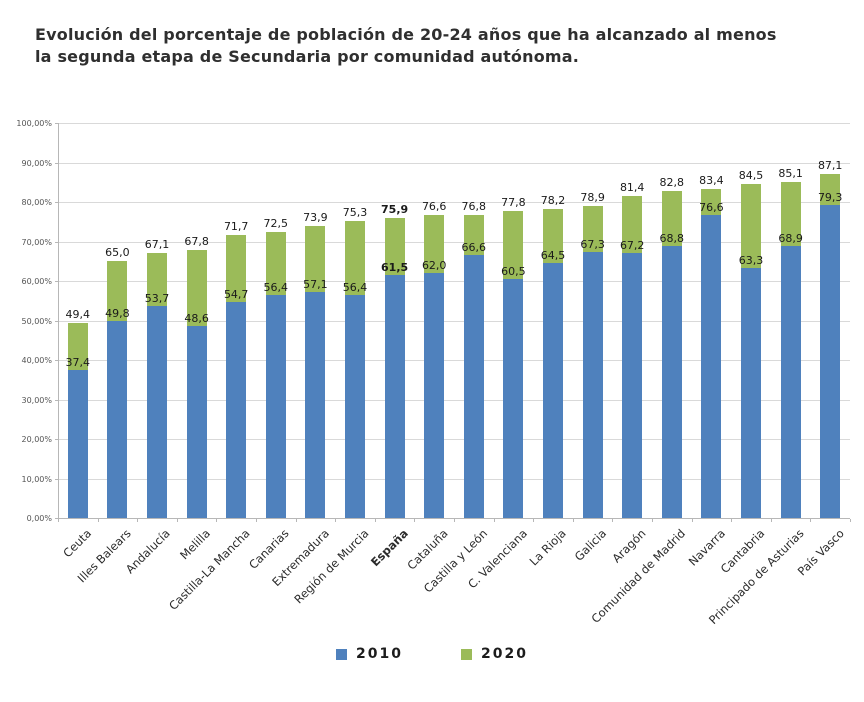 This screenshot has width=864, height=702. What do you see at coordinates (434, 266) in the screenshot?
I see `value-label-2010: 62,0` at bounding box center [434, 266].